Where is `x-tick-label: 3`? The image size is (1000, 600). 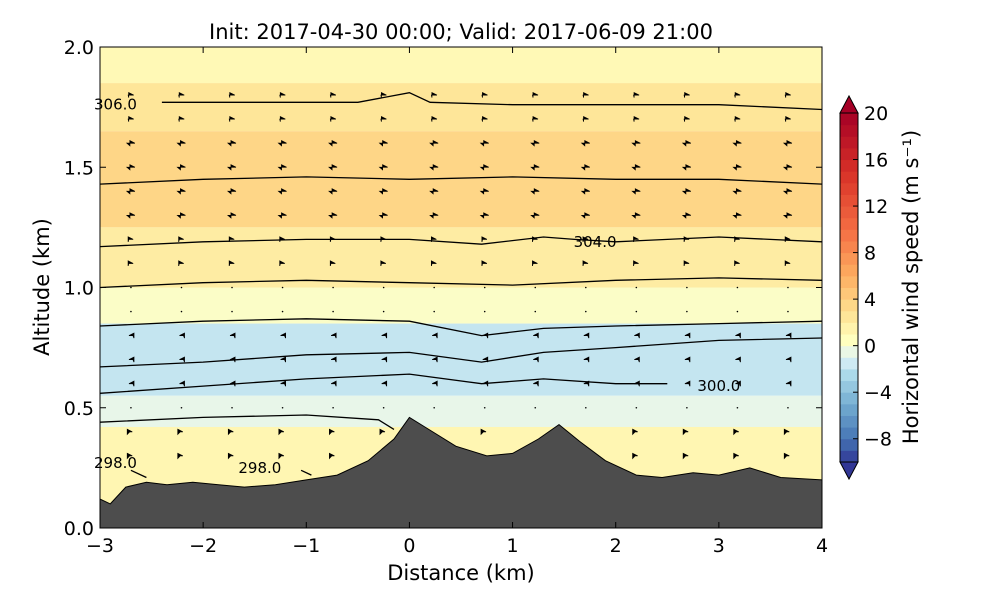
x-tick-label: 3 is located at coordinates (719, 546).